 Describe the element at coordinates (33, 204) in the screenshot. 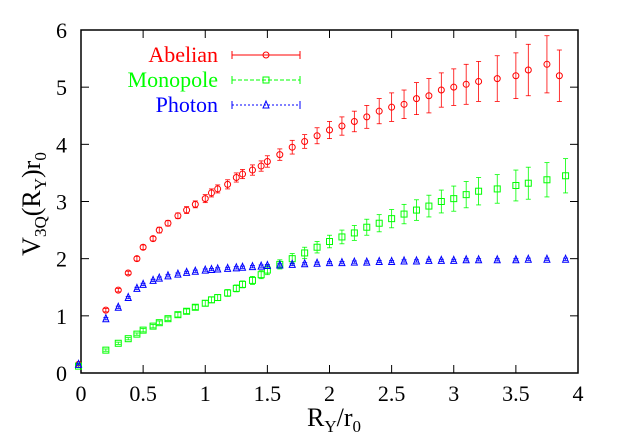

I see `y-axis-title: V3Q(RY)r0` at that location.